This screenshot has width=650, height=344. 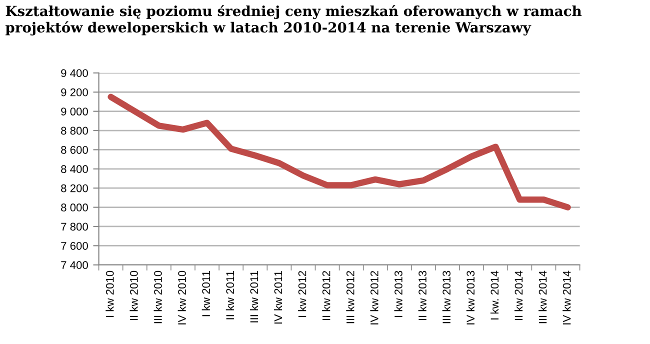 I want to click on y-tick-label: 9 400, so click(x=74, y=73).